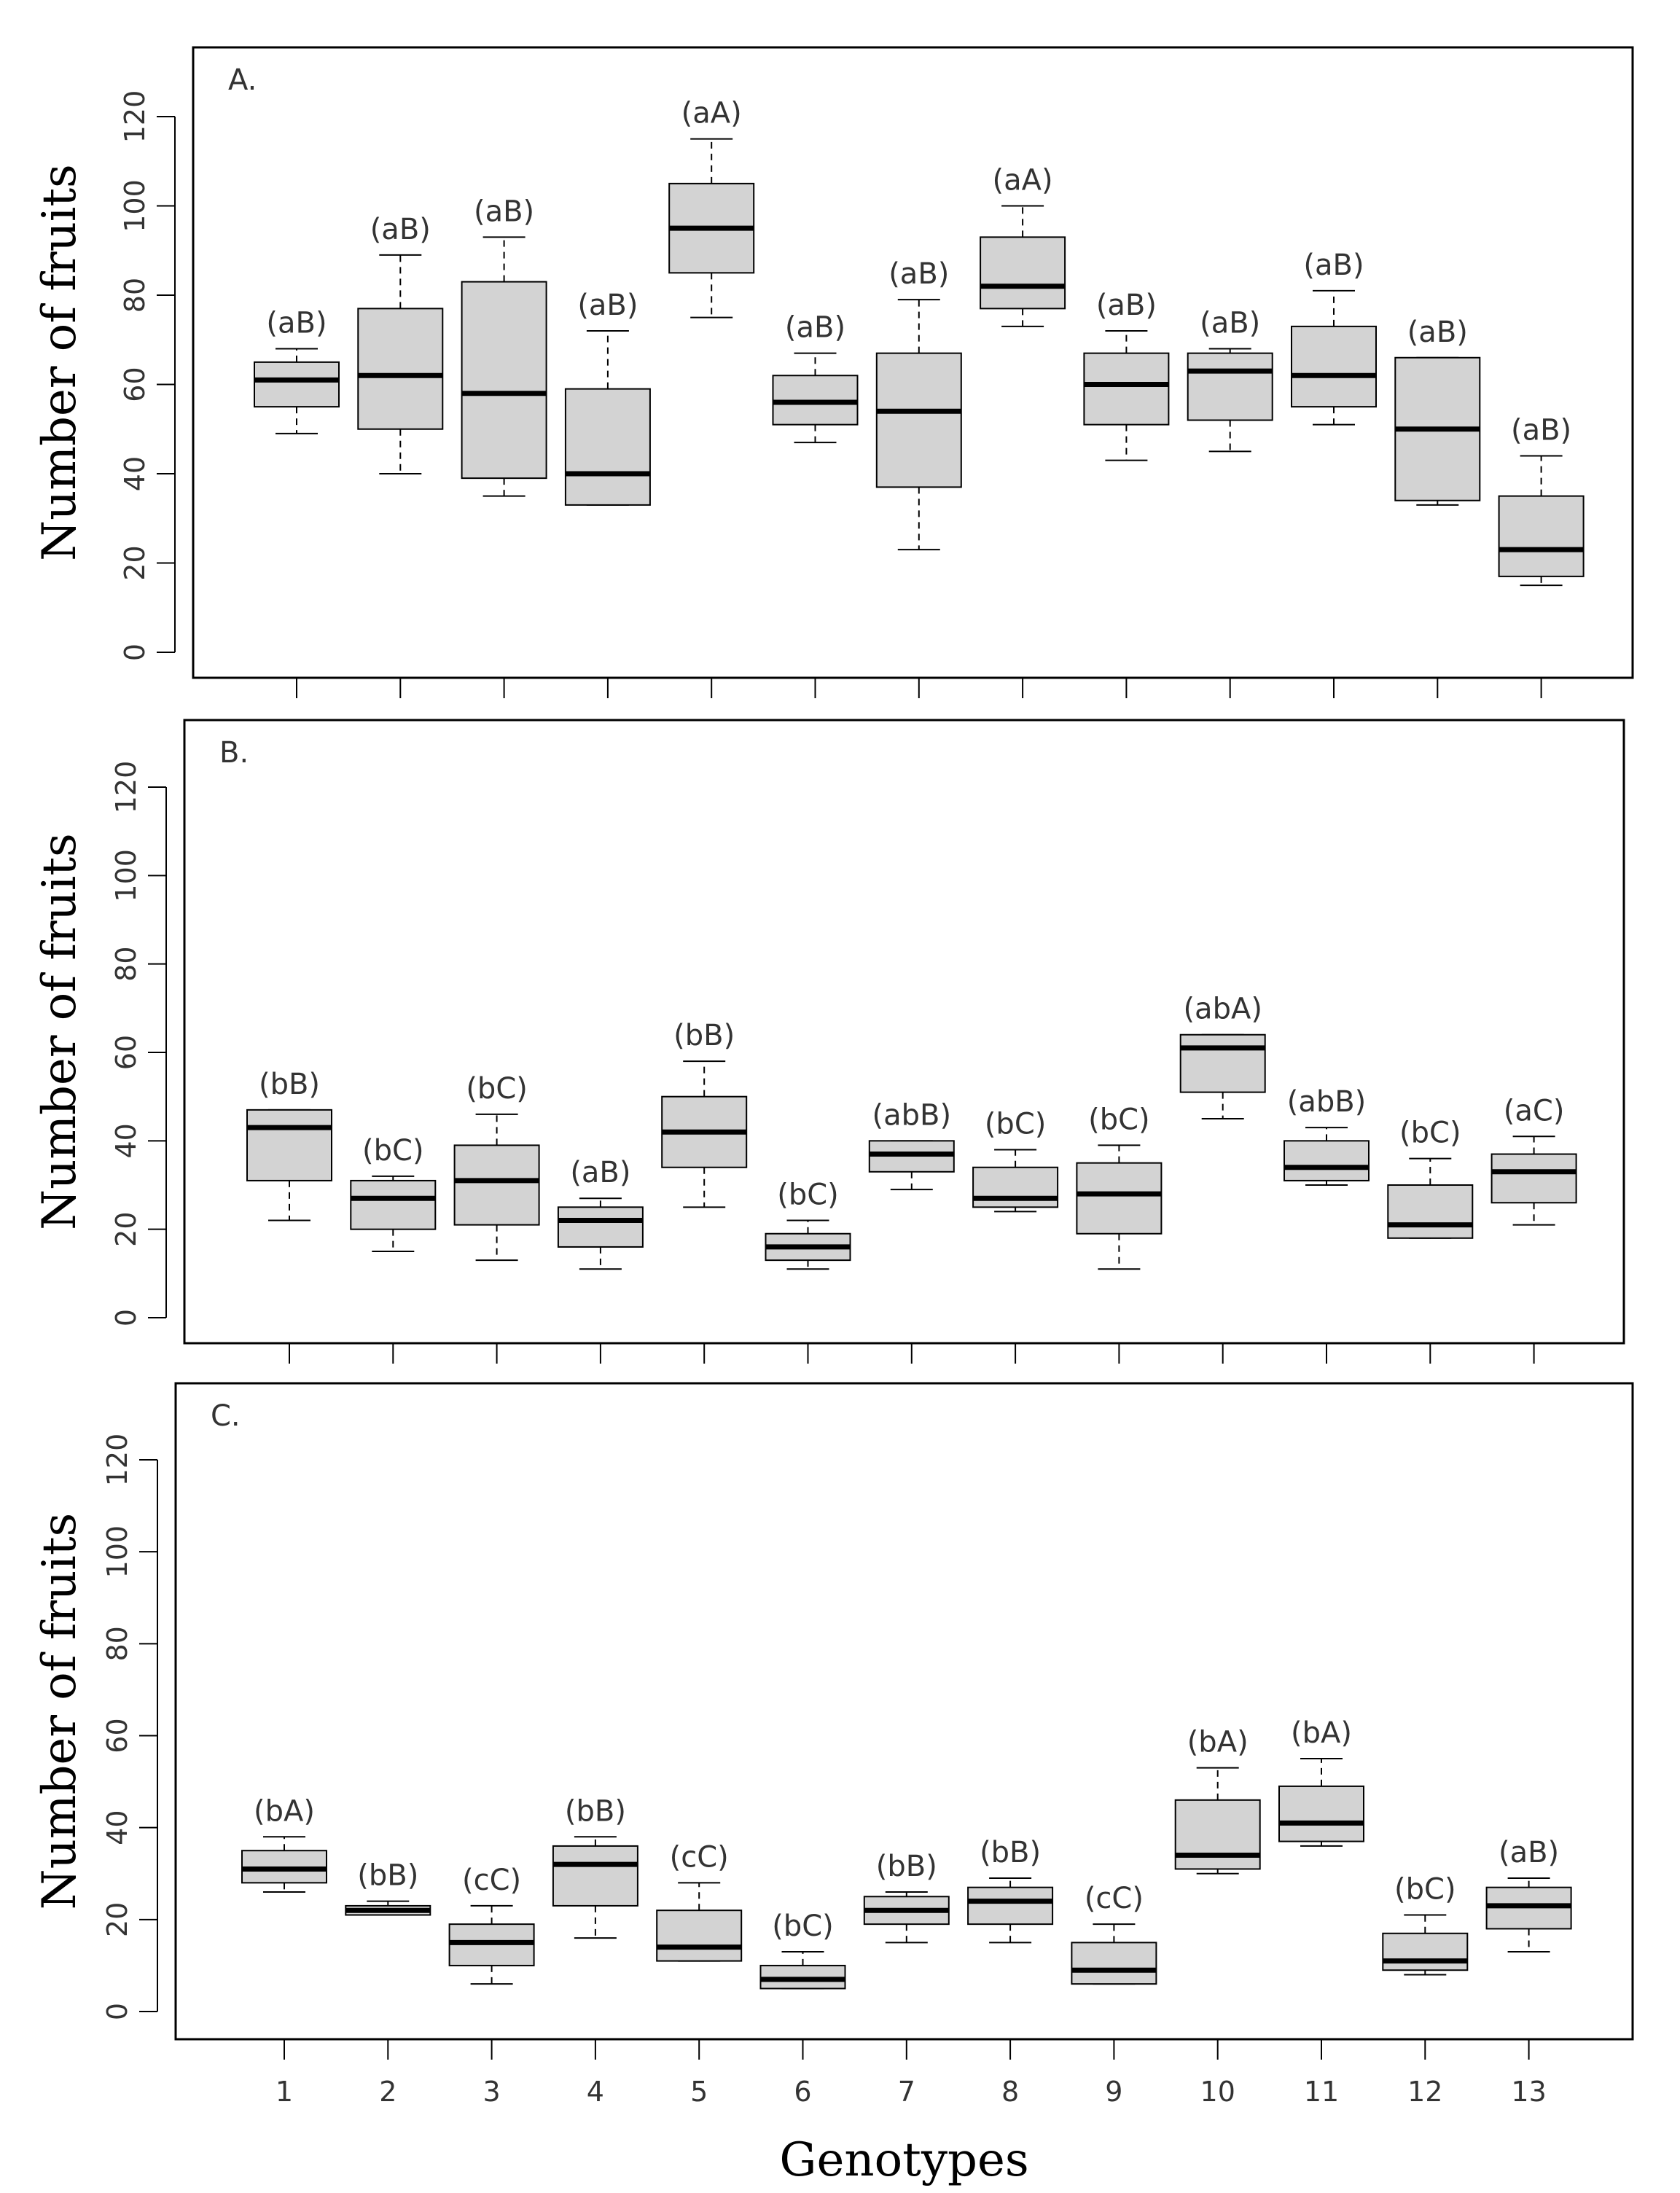 This screenshot has width=1680, height=2193. Describe the element at coordinates (492, 1924) in the screenshot. I see `box-3: (cC)` at that location.